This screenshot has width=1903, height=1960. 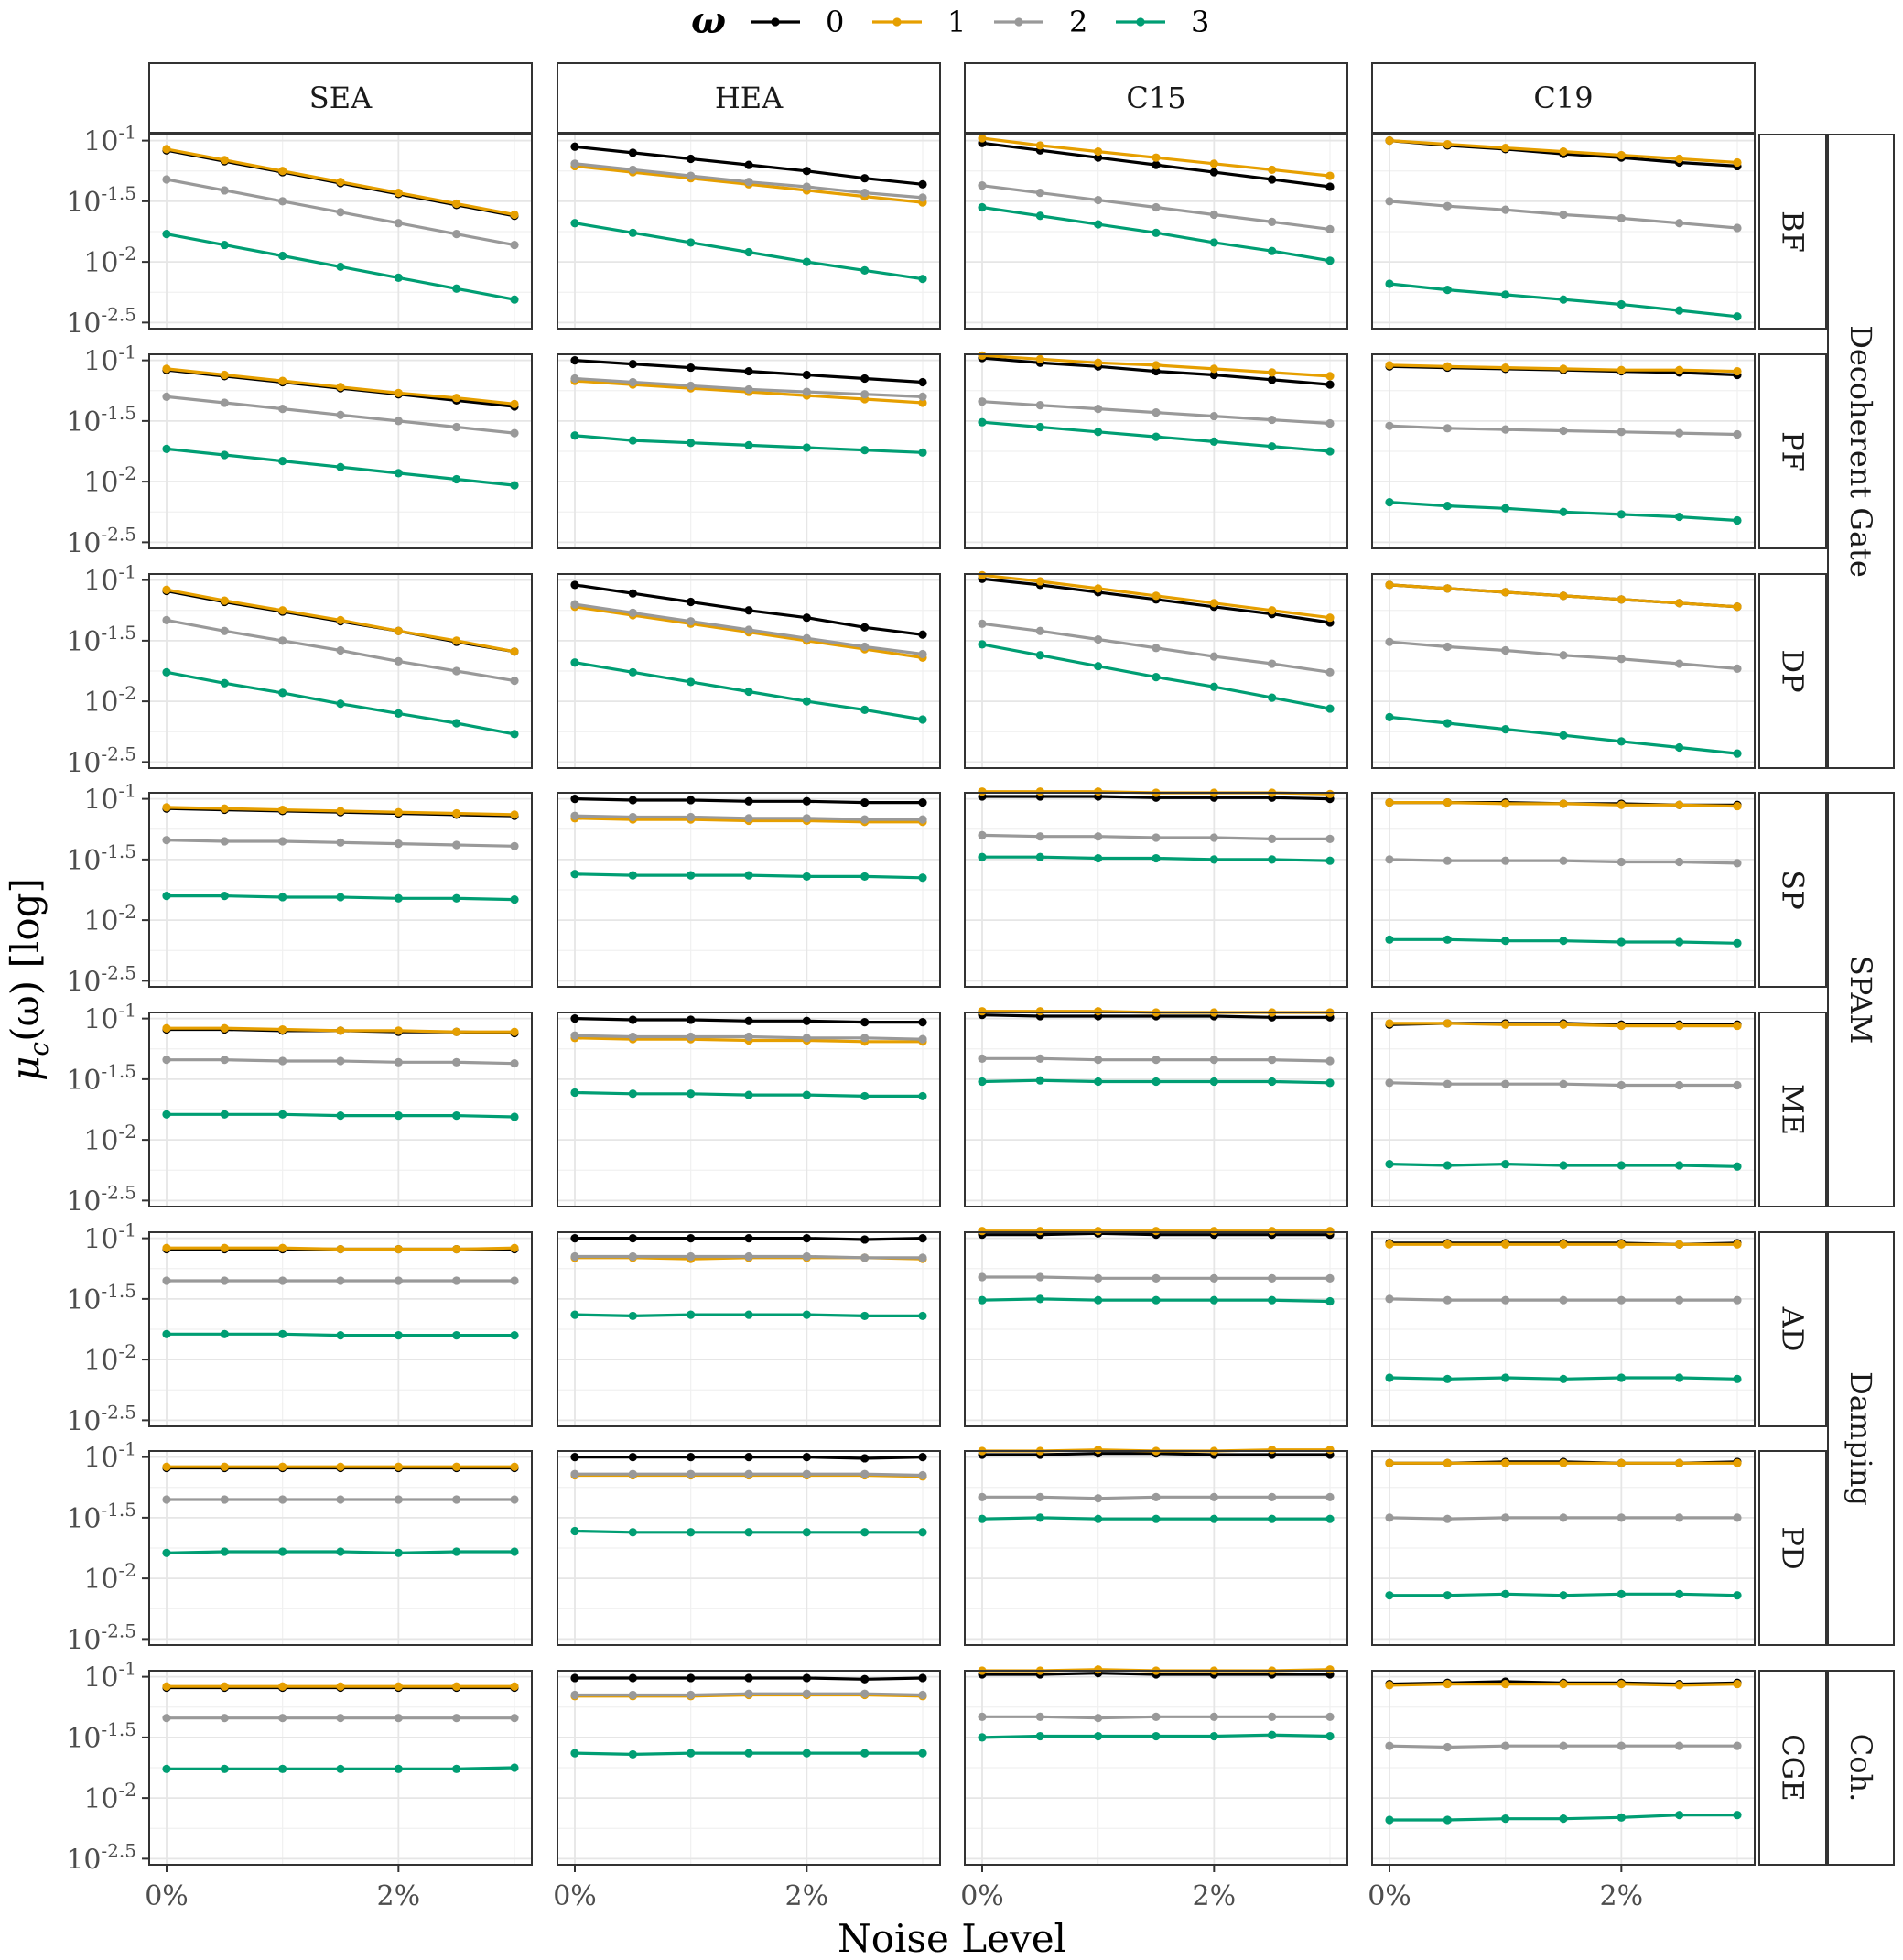 I want to click on y-axis-title: μc(ω) [log], so click(x=28, y=980).